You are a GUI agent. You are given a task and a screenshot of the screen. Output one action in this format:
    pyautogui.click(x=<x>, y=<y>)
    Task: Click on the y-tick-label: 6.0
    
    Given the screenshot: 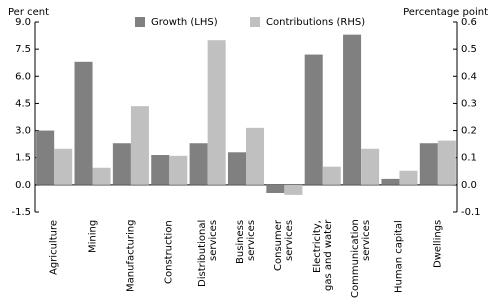 What is the action you would take?
    pyautogui.click(x=23, y=76)
    